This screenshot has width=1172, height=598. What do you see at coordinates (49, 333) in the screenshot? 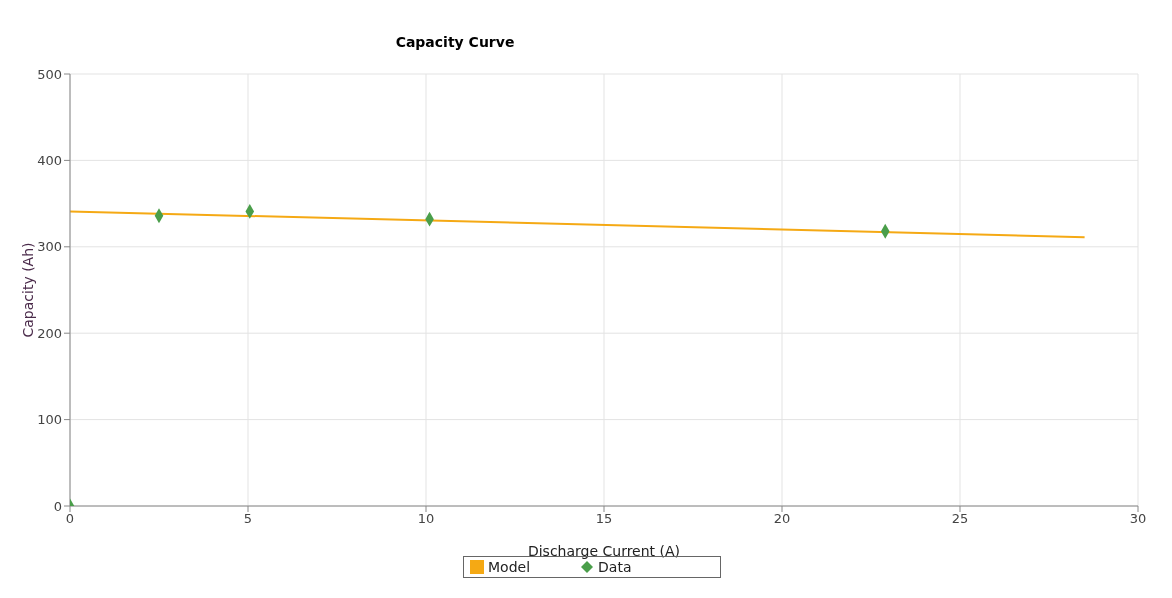
I see `y-tick-label: 200` at bounding box center [49, 333].